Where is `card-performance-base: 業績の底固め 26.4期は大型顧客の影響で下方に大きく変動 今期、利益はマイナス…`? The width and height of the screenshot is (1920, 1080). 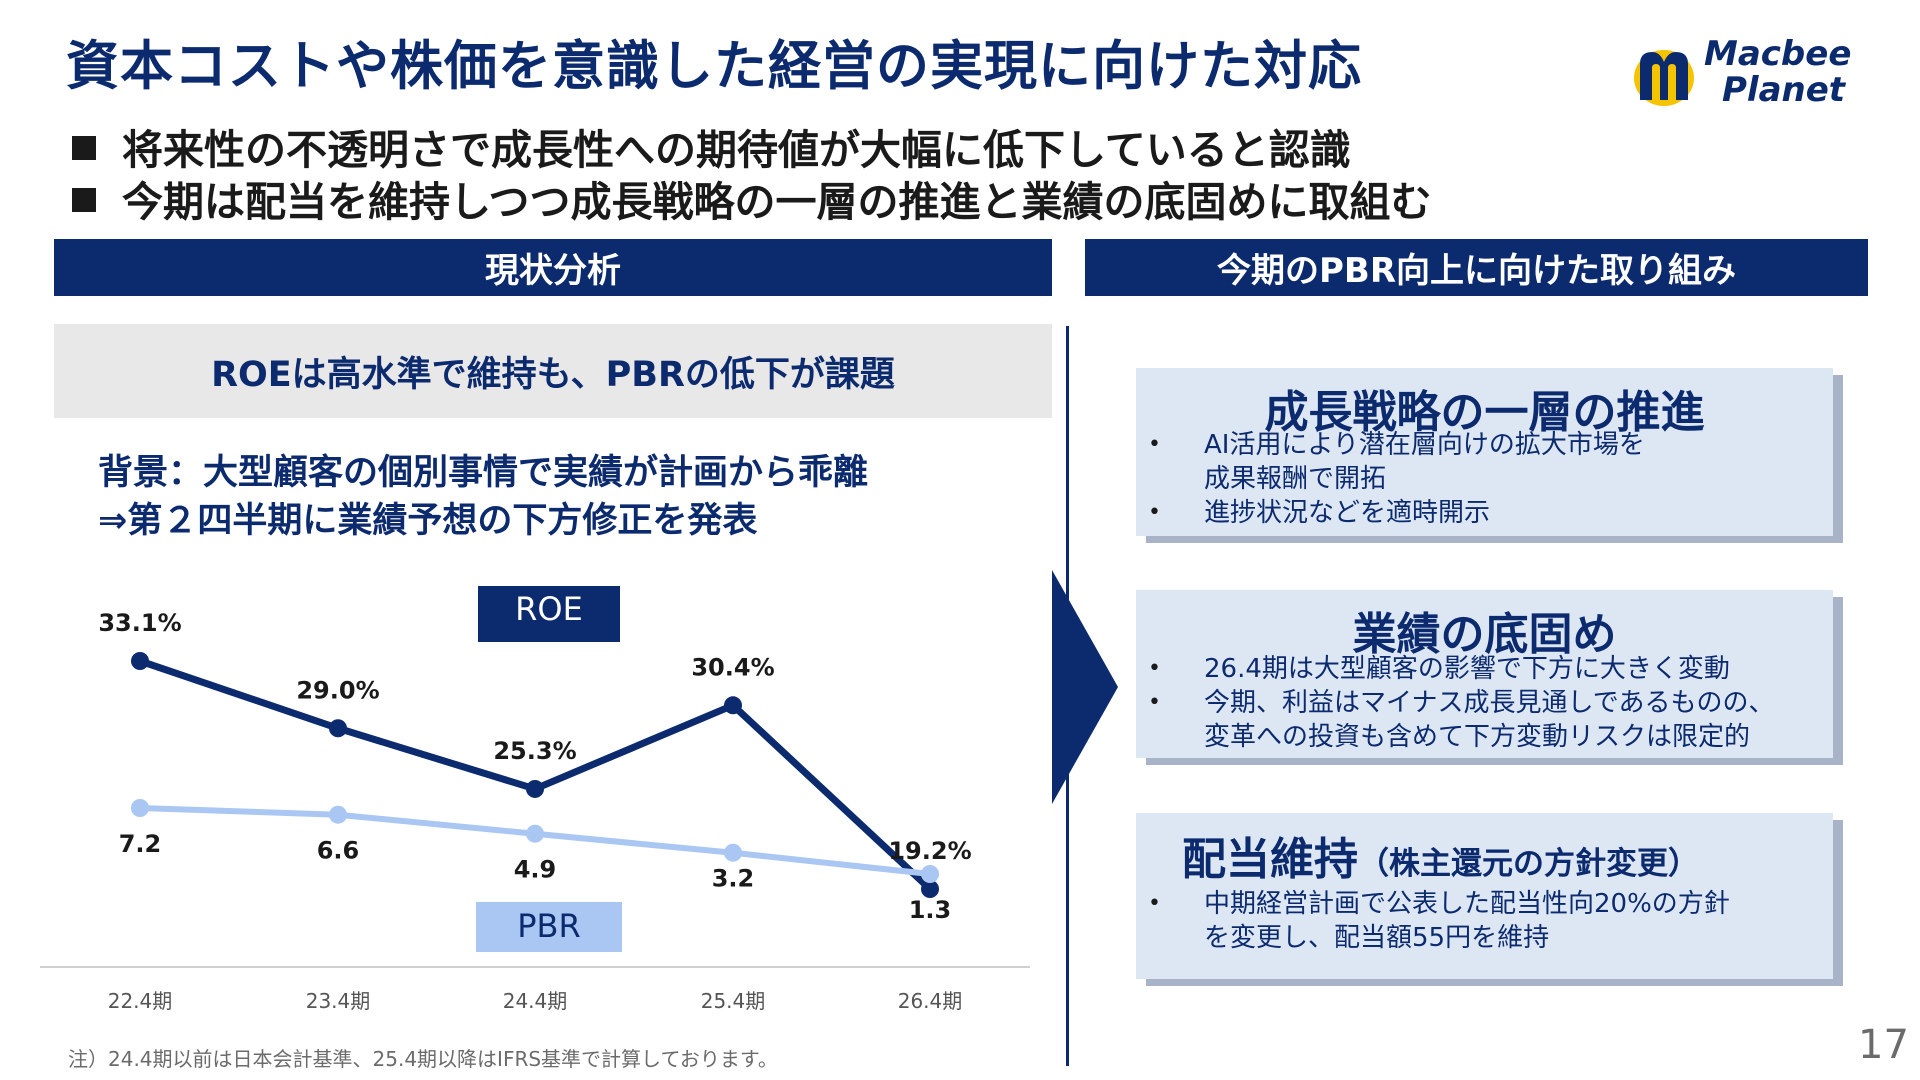
card-performance-base: 業績の底固め 26.4期は大型顧客の影響で下方に大きく変動 今期、利益はマイナス… is located at coordinates (1484, 674).